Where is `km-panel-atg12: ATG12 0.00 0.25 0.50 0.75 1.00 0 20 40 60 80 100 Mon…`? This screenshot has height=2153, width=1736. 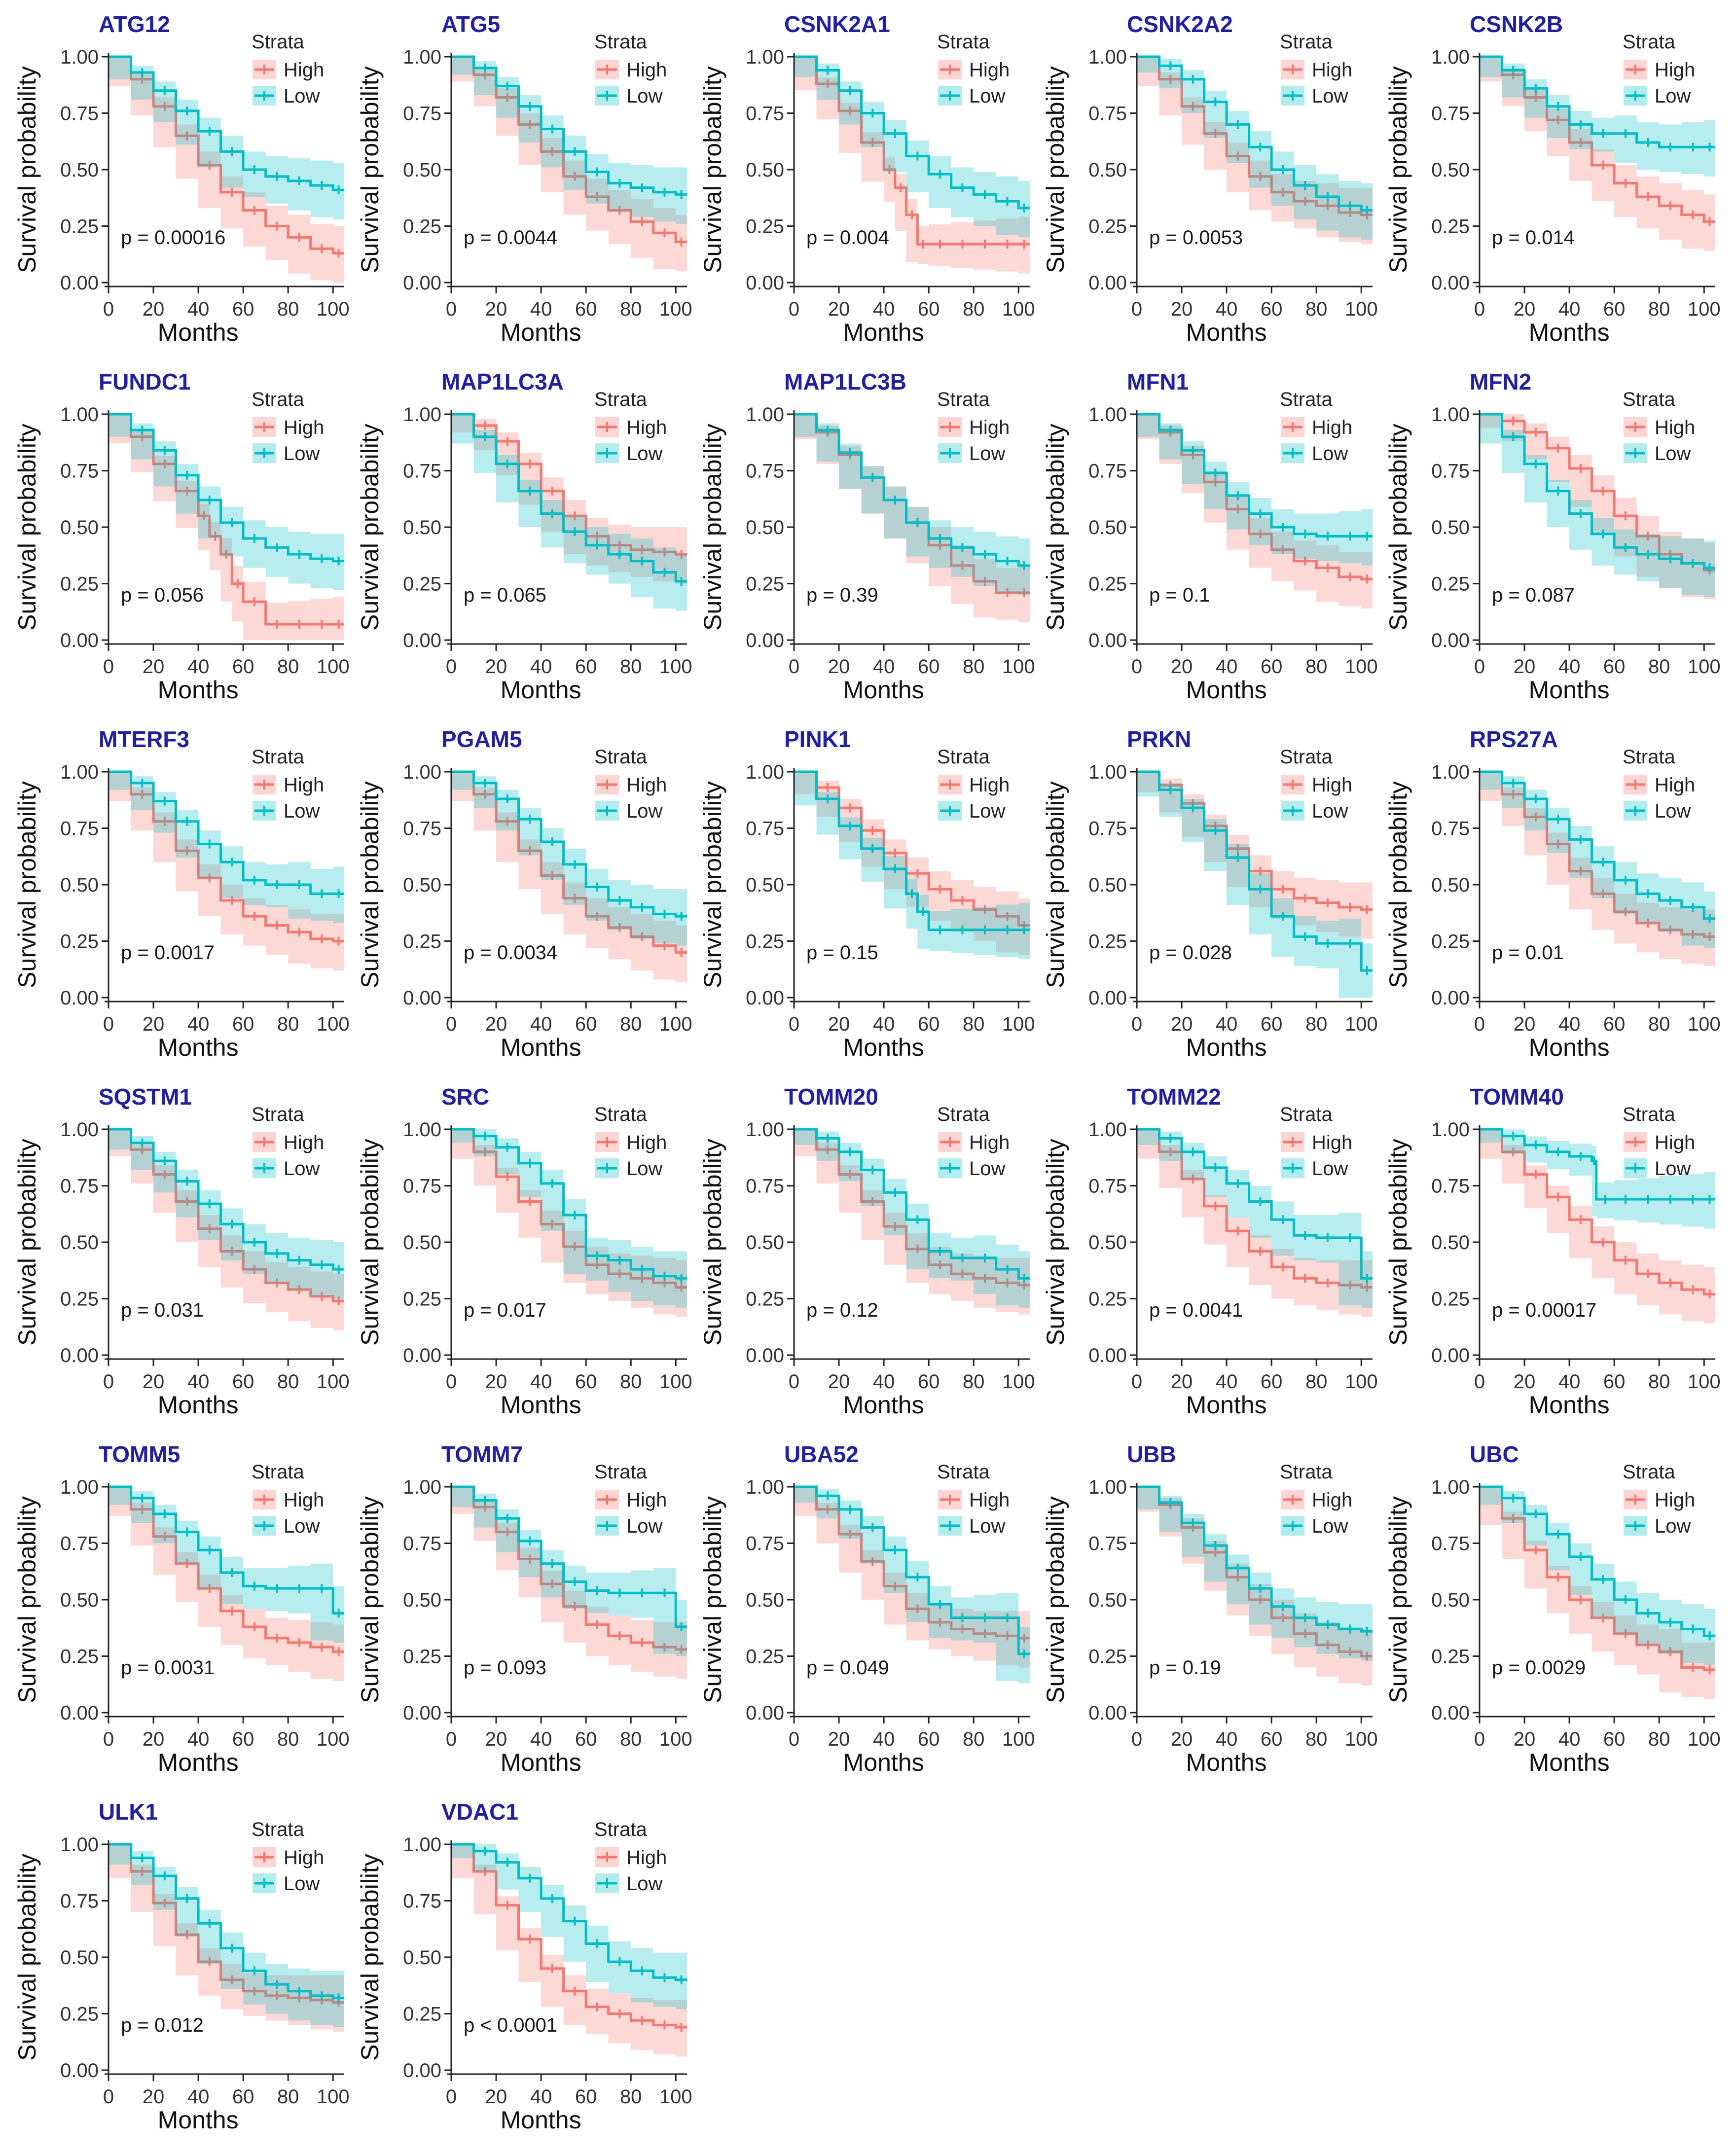
km-panel-atg12: ATG12 0.00 0.25 0.50 0.75 1.00 0 20 40 60 80 100 Mon… is located at coordinates (181, 178).